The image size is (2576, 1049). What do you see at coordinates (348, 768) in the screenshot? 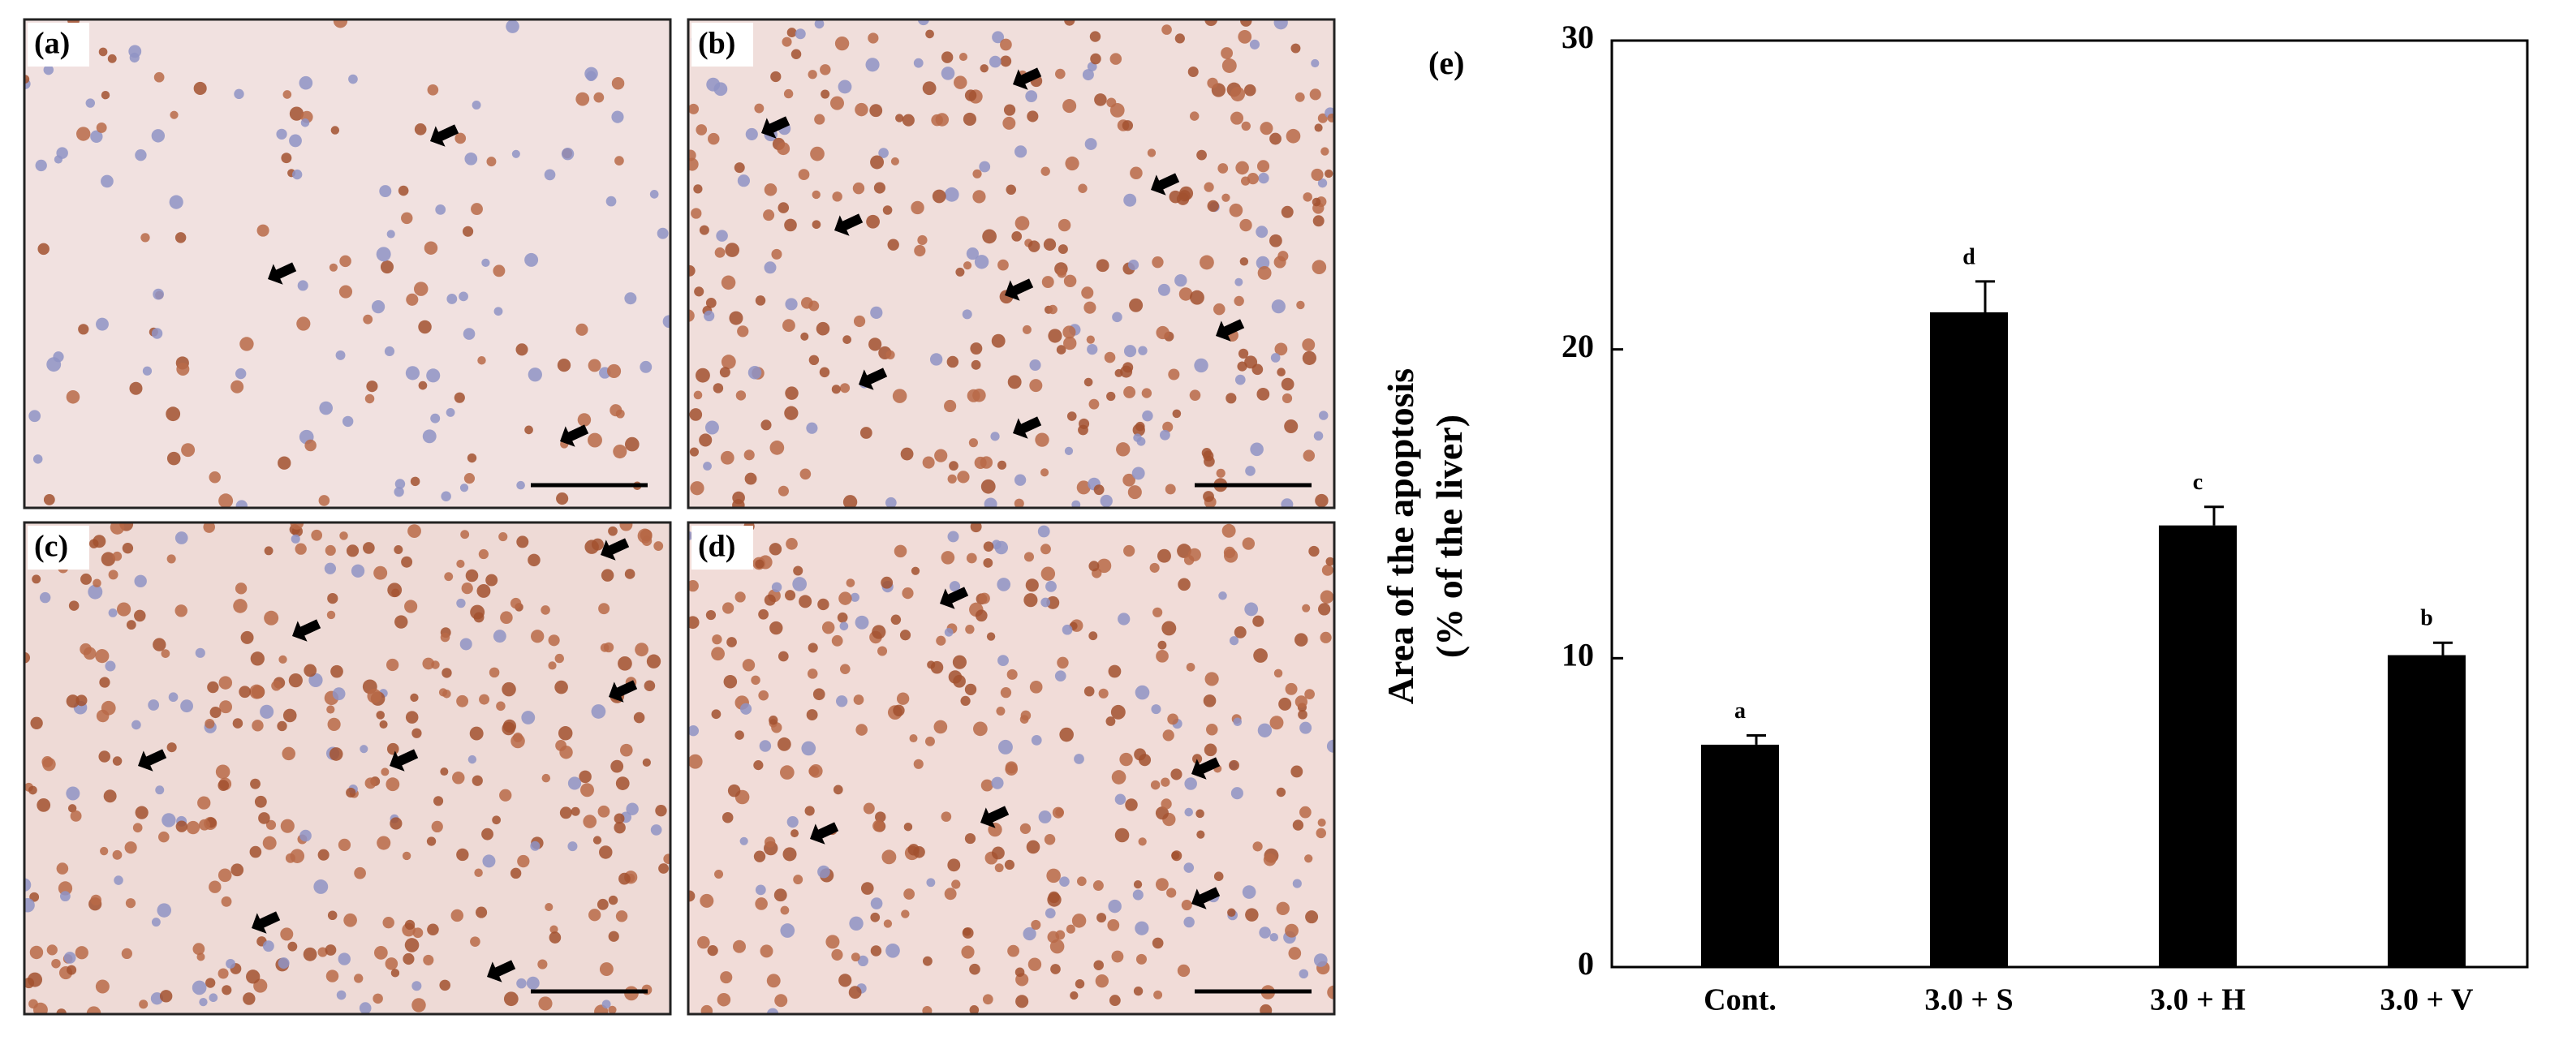
I see `frame` at bounding box center [348, 768].